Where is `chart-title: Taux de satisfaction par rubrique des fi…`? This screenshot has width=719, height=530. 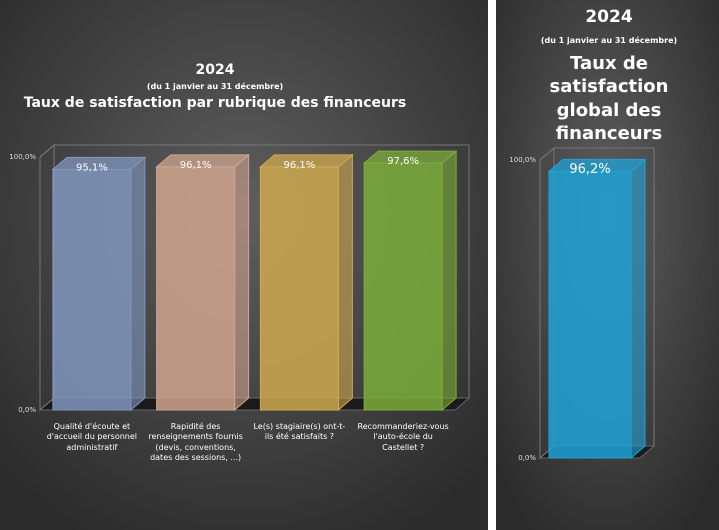
chart-title: Taux de satisfaction par rubrique des fi… is located at coordinates (215, 103).